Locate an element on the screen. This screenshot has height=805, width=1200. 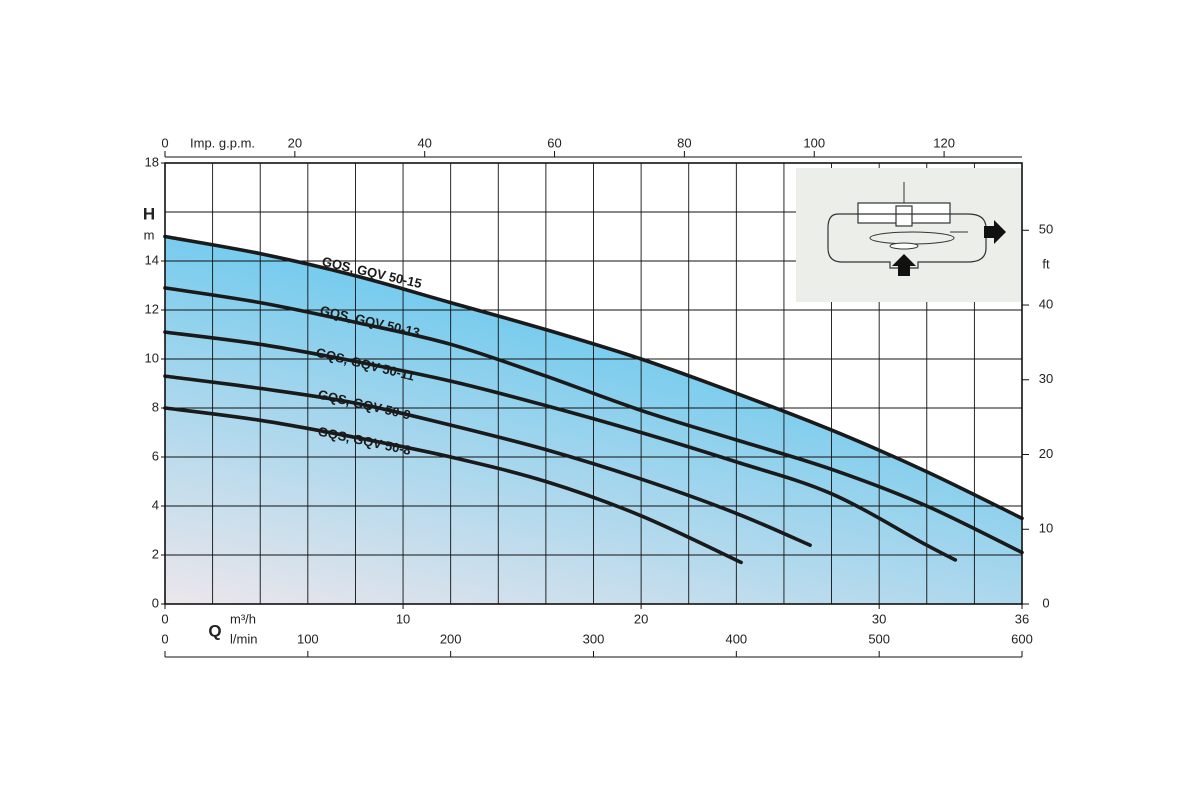
x3-tick-label: 200 is located at coordinates (451, 638).